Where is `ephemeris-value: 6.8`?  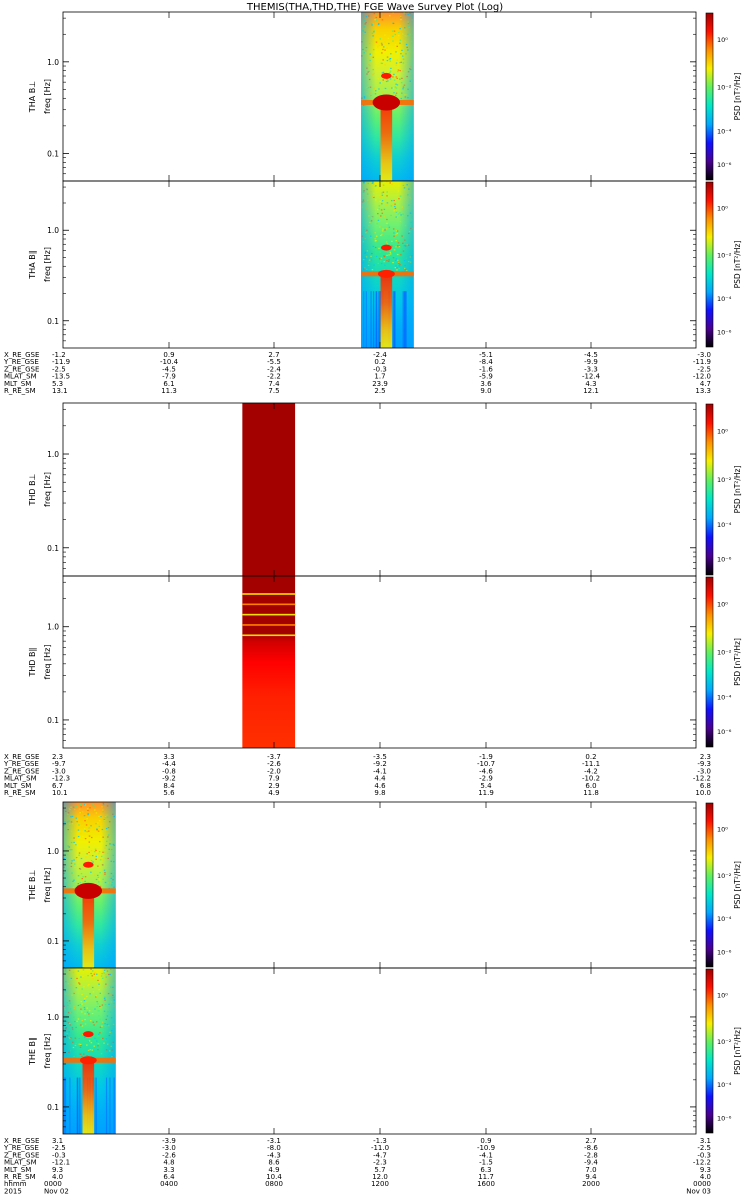
ephemeris-value: 6.8 is located at coordinates (705, 786).